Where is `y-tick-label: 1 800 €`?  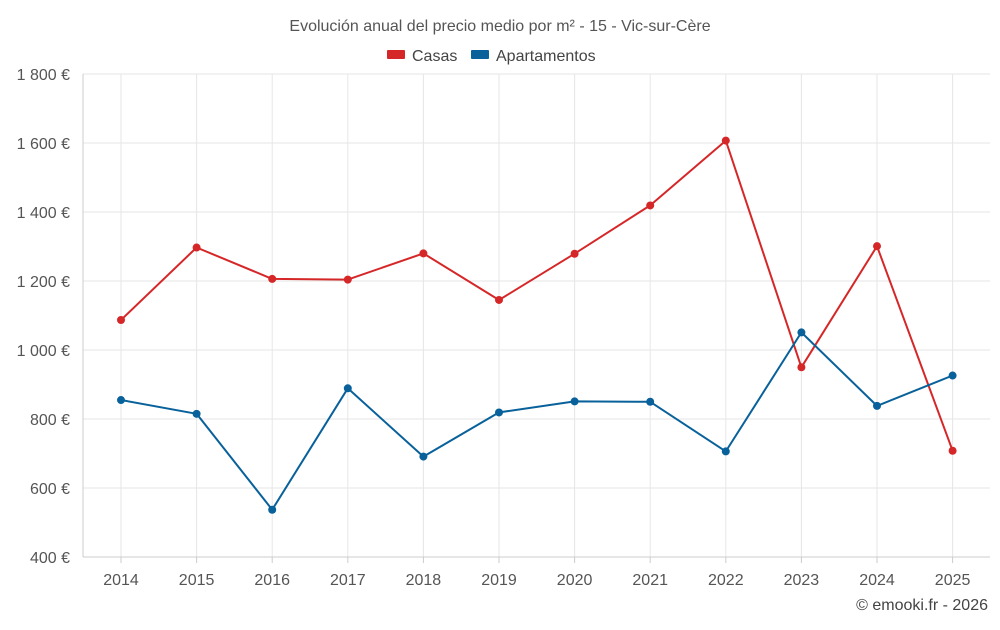 y-tick-label: 1 800 € is located at coordinates (43, 75).